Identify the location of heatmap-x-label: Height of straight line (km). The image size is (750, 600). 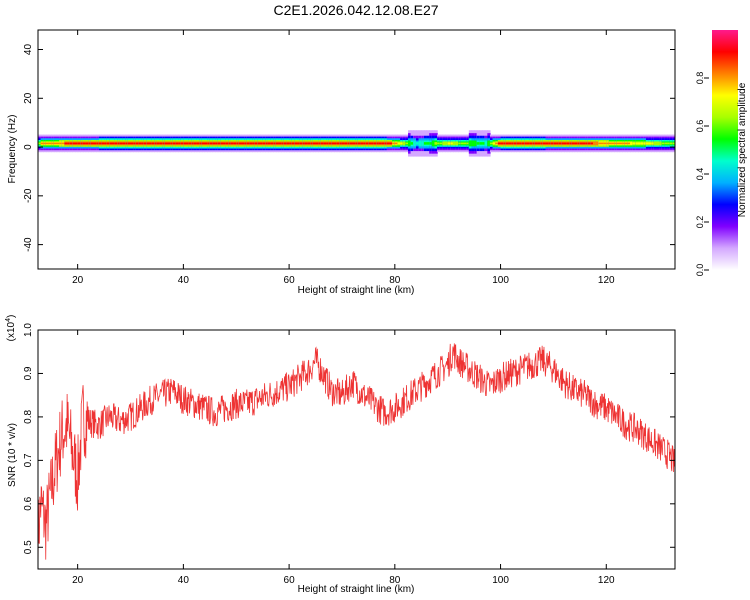
(356, 290).